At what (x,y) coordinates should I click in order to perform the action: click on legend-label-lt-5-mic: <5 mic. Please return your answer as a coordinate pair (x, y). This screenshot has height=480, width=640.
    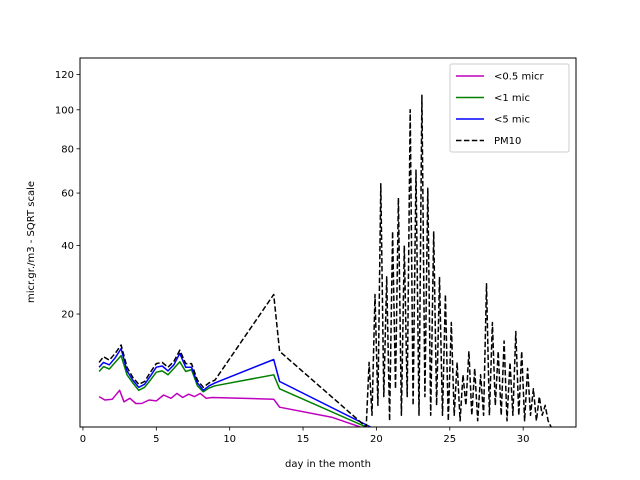
    Looking at the image, I should click on (512, 120).